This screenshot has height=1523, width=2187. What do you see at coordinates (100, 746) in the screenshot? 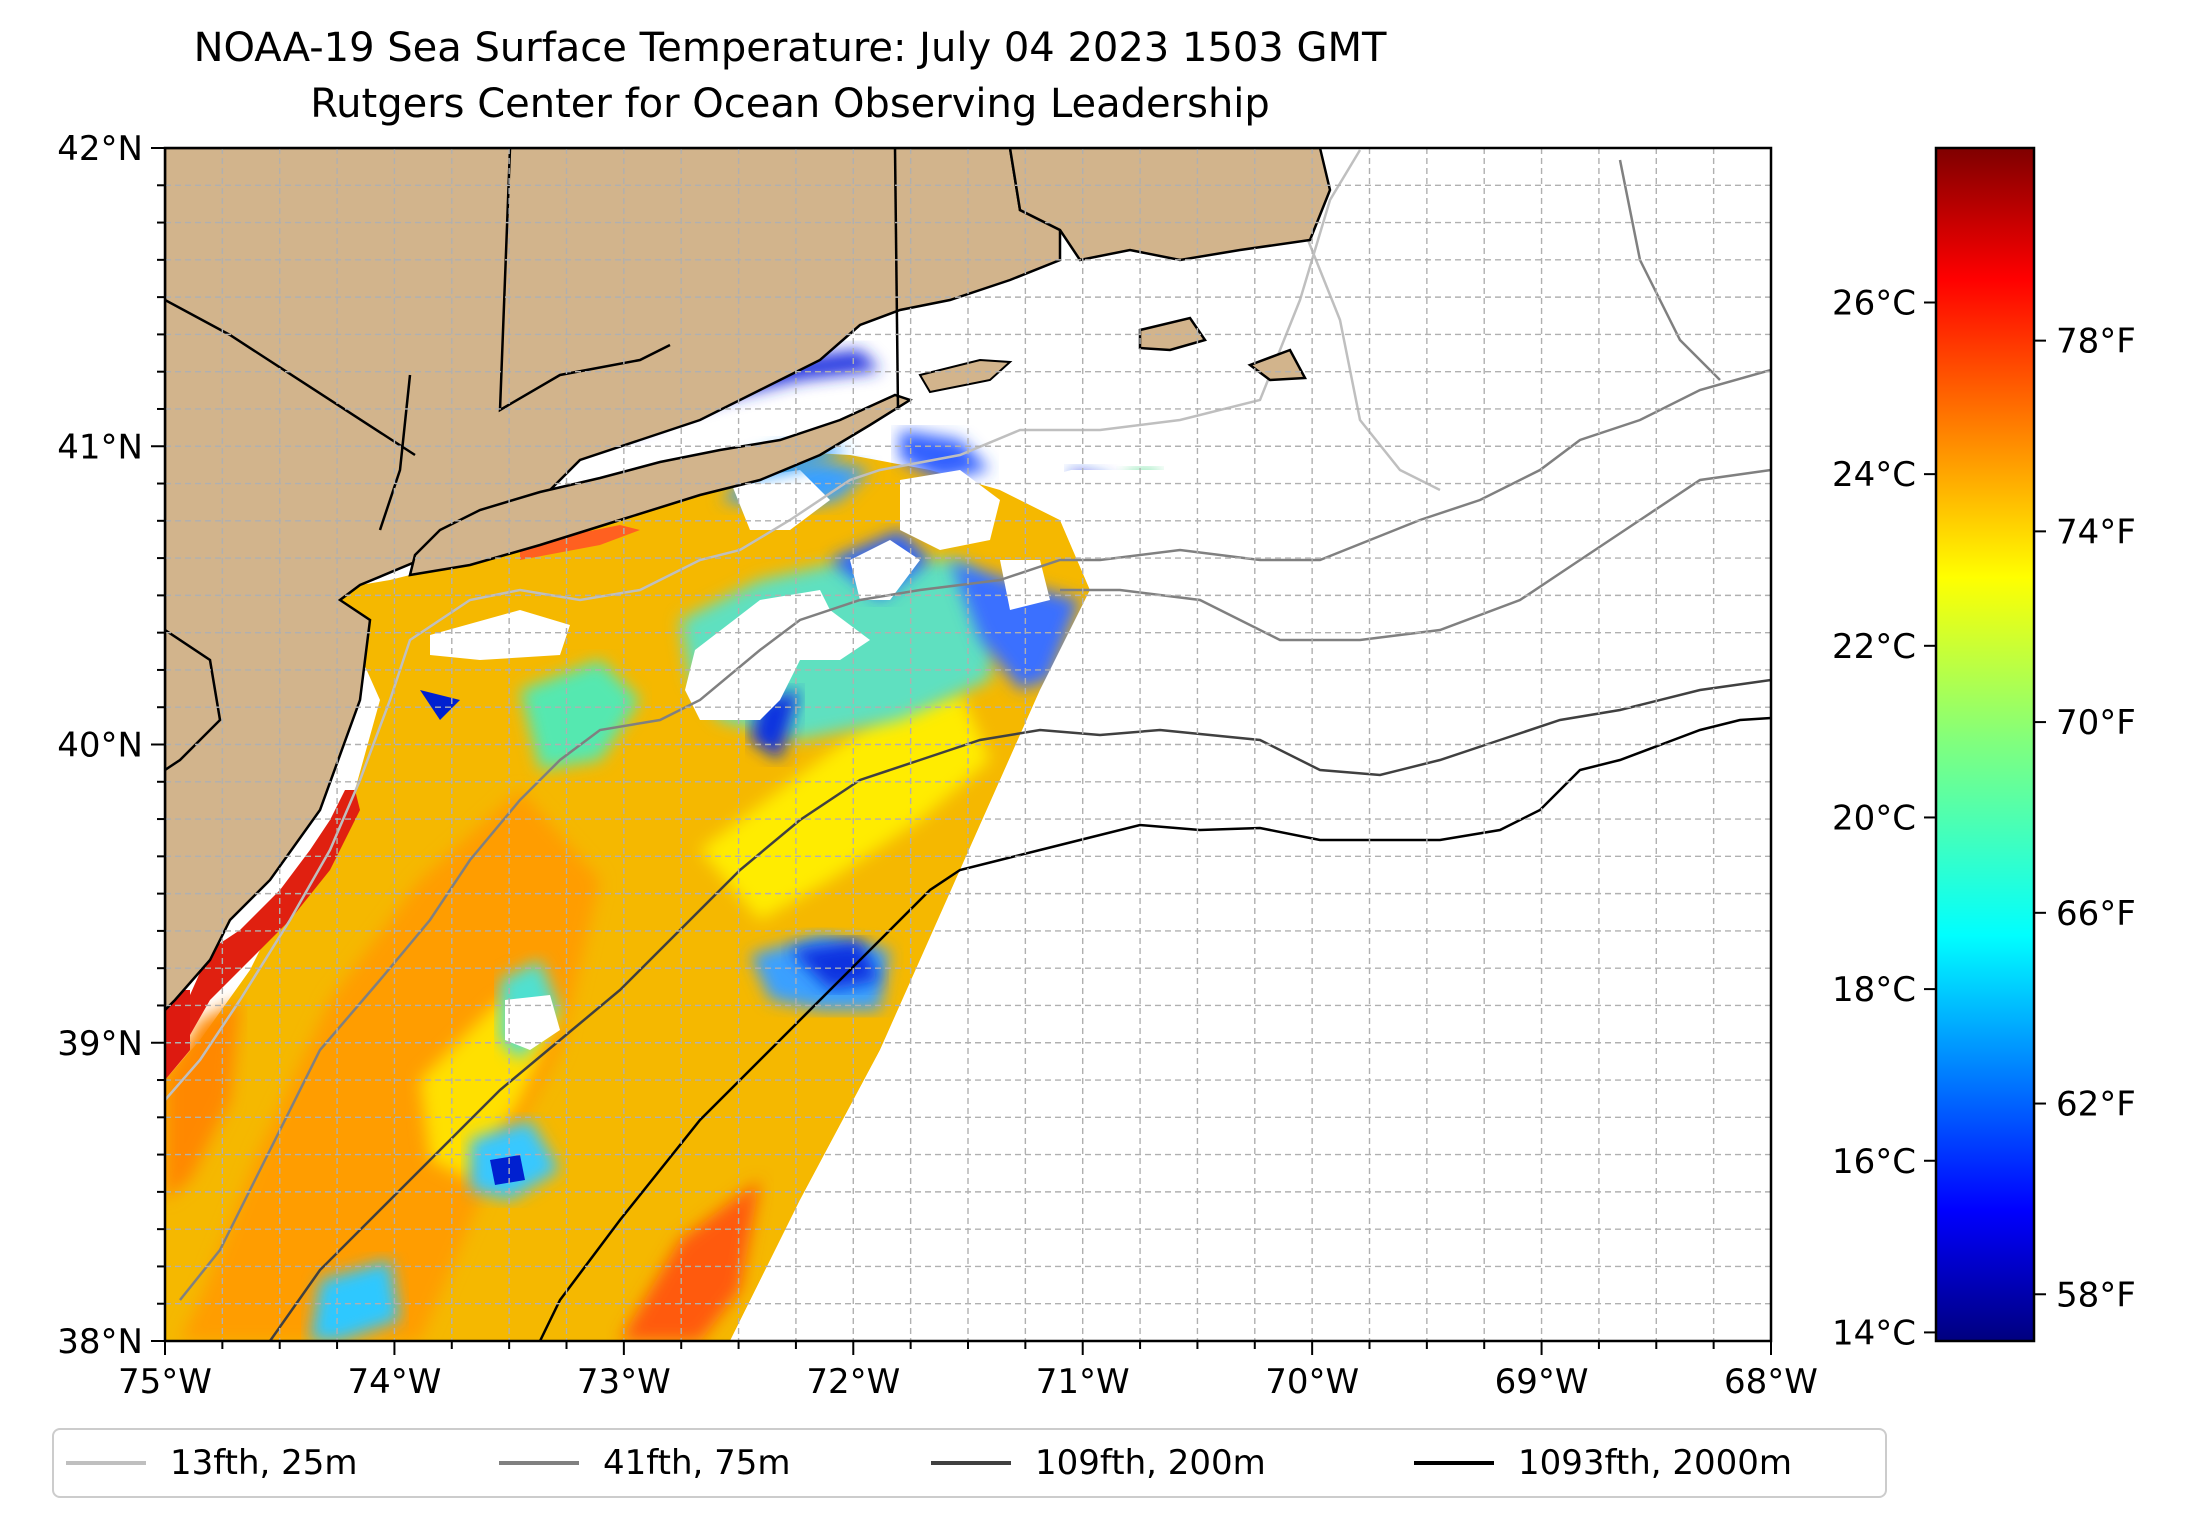
I see `lat-tick-label: 40°N` at bounding box center [100, 746].